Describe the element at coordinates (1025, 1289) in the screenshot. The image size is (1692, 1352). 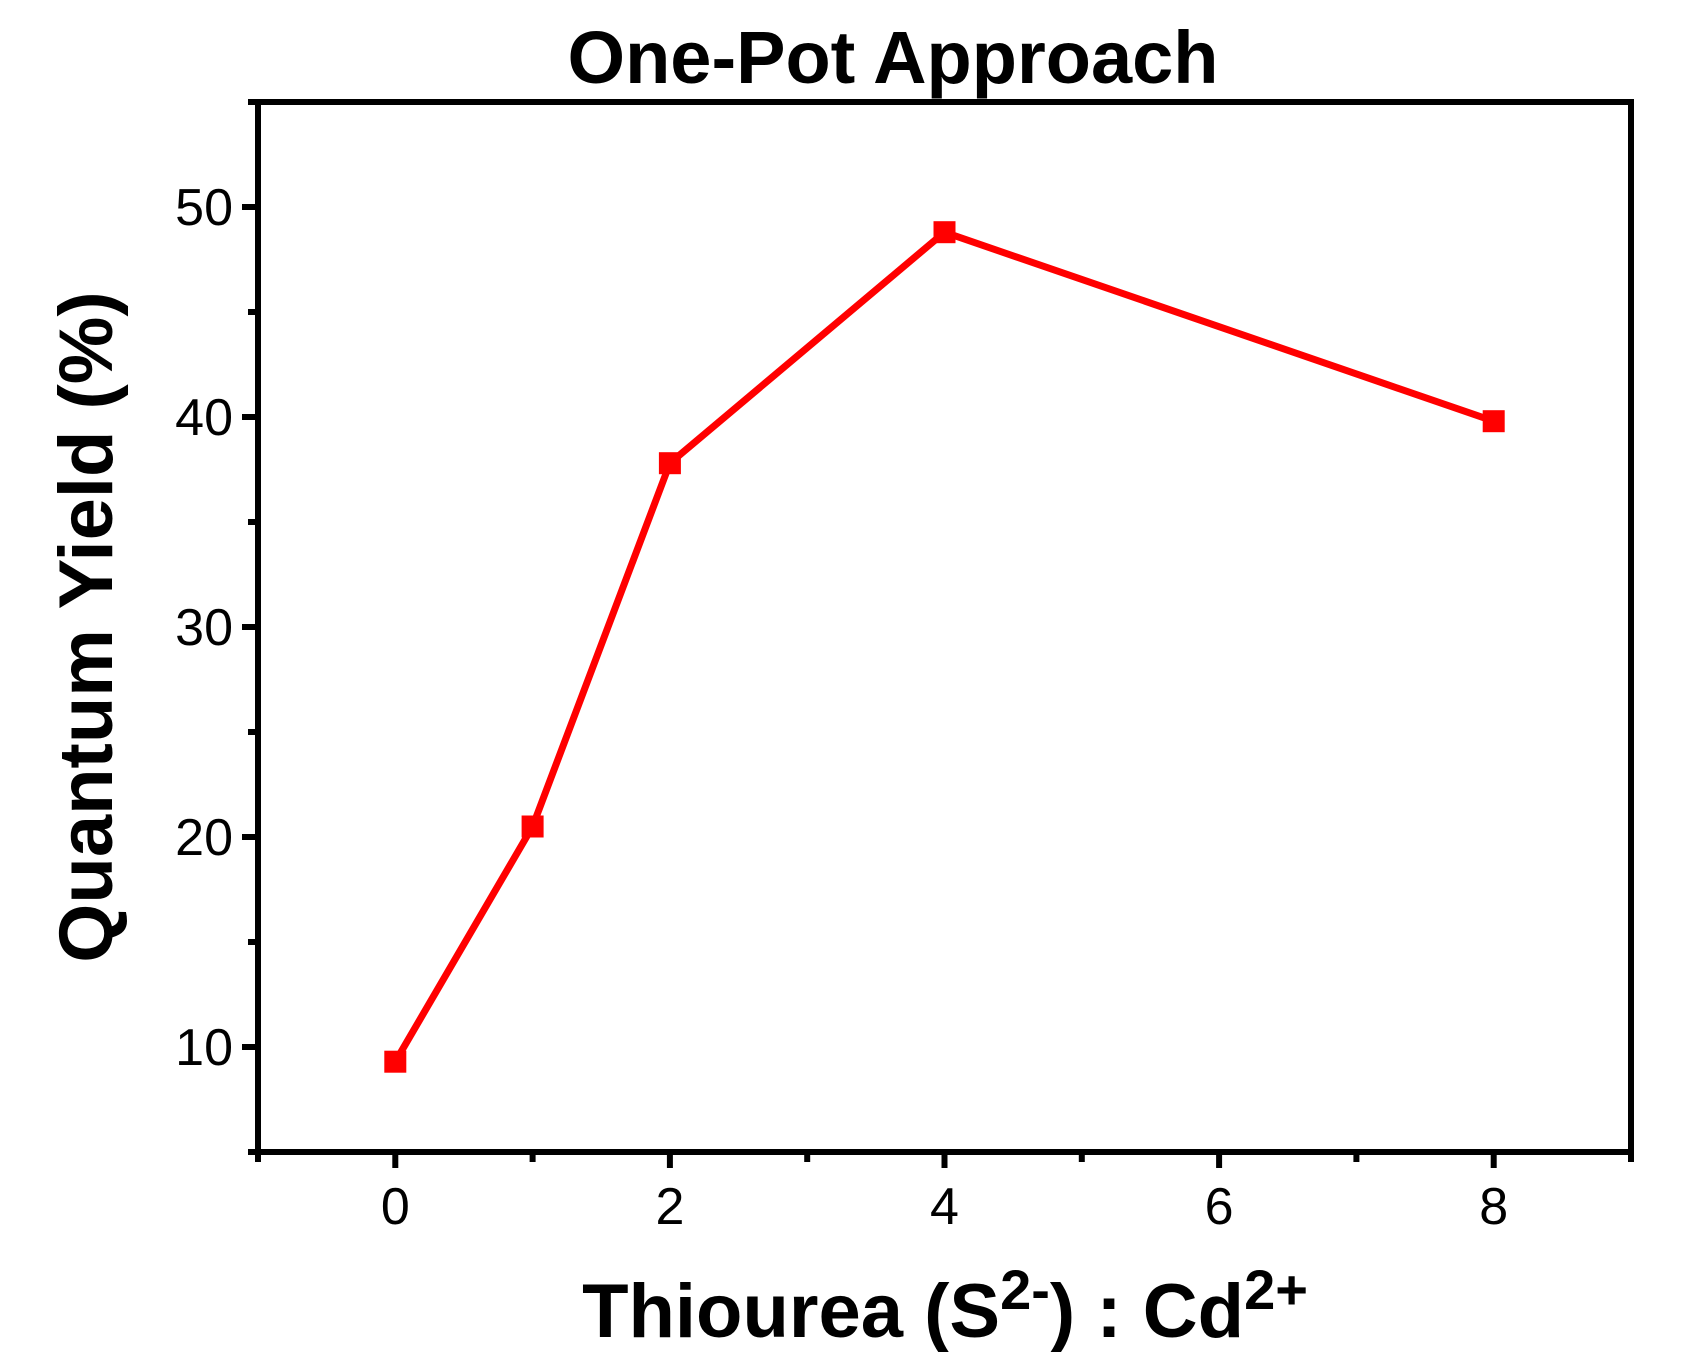
I see `x-axis-label-superscript: 2-` at that location.